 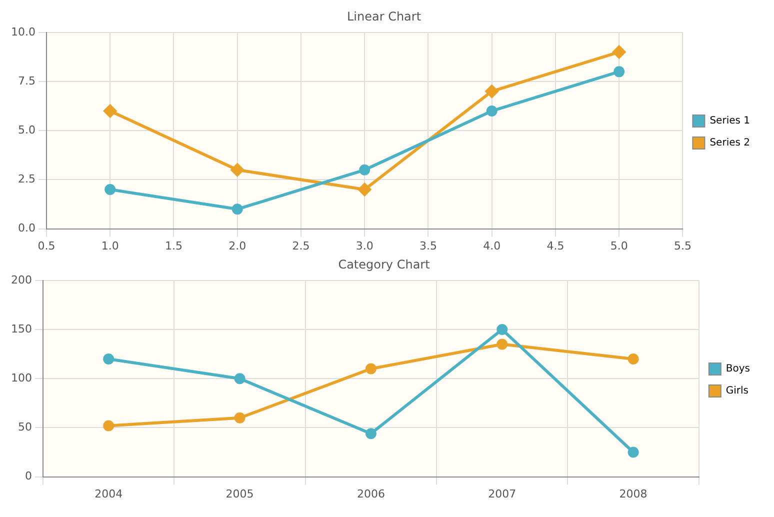 I want to click on x-tick-label: 0.5, so click(x=47, y=245).